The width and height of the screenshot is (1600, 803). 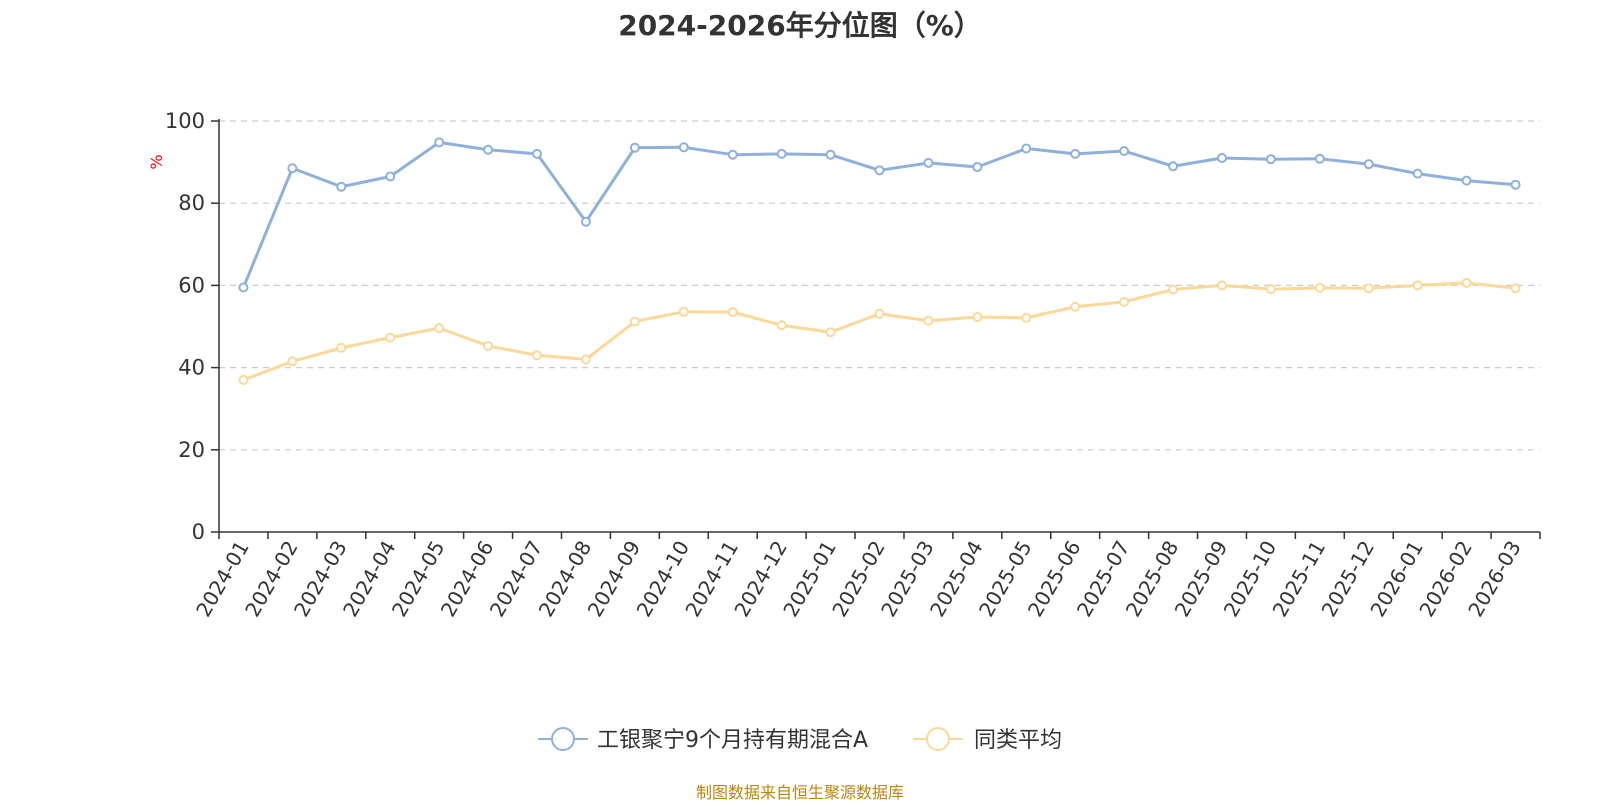 I want to click on legend-label: 同类平均, so click(x=1018, y=740).